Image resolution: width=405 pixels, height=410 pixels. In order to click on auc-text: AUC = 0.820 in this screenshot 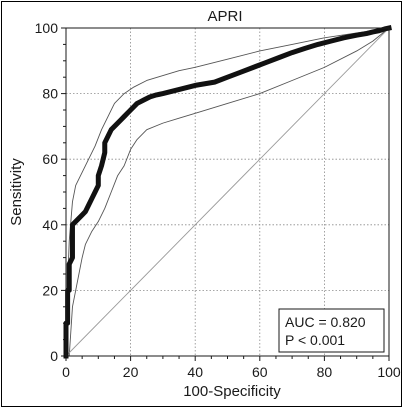, I will do `click(325, 322)`.